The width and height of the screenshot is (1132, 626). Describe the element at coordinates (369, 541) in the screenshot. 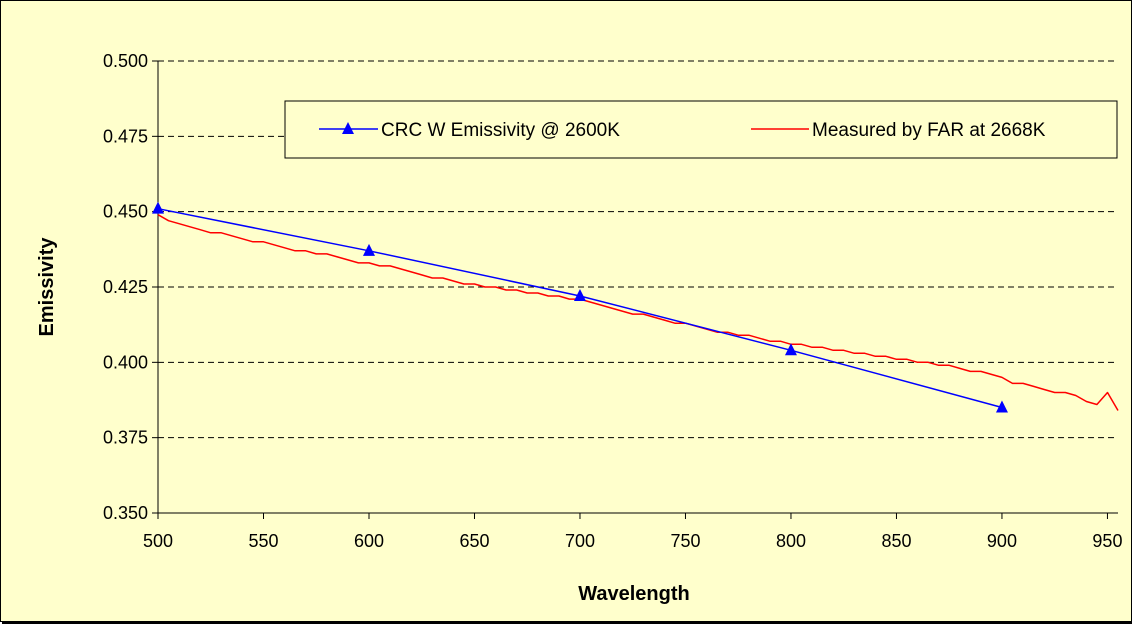

I see `x-tick-label: 600` at that location.